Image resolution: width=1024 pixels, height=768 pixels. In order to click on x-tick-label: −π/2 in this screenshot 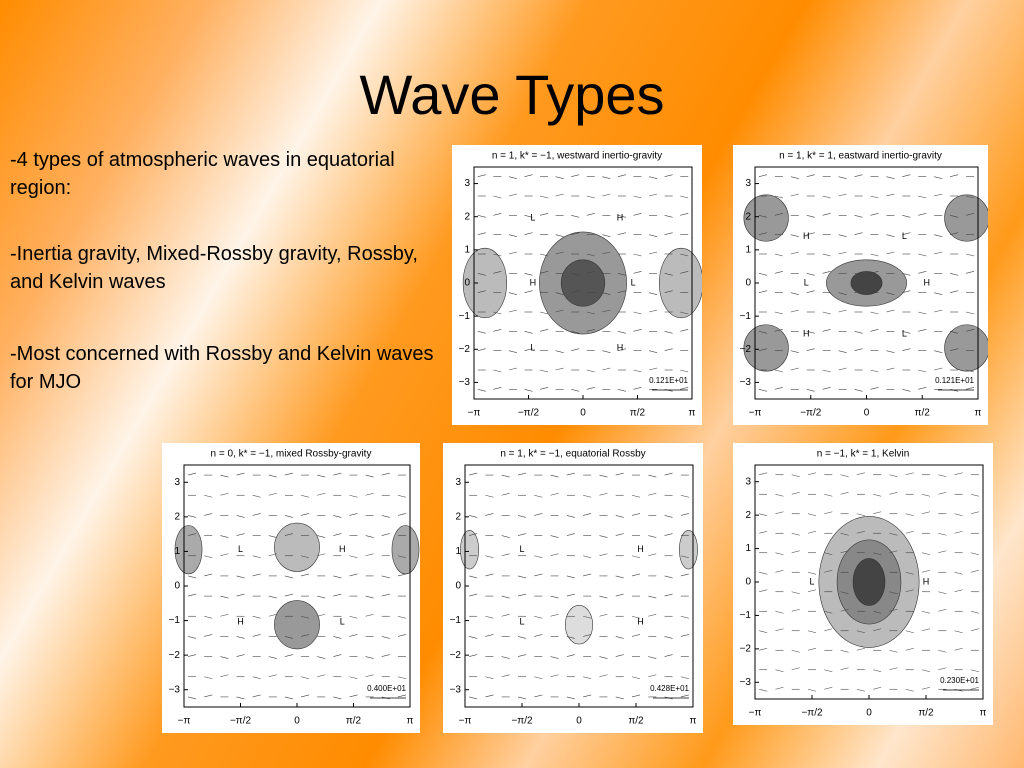, I will do `click(529, 413)`.